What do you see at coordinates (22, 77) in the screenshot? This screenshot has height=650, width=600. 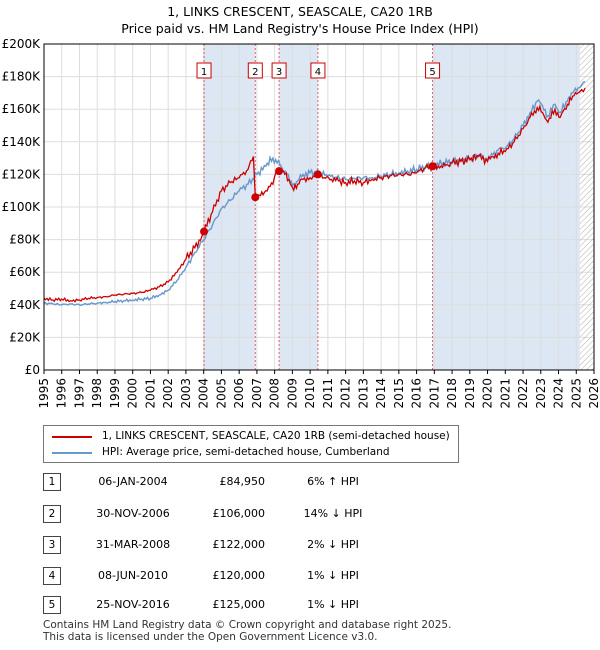 I see `y-tick-label: £180K` at bounding box center [22, 77].